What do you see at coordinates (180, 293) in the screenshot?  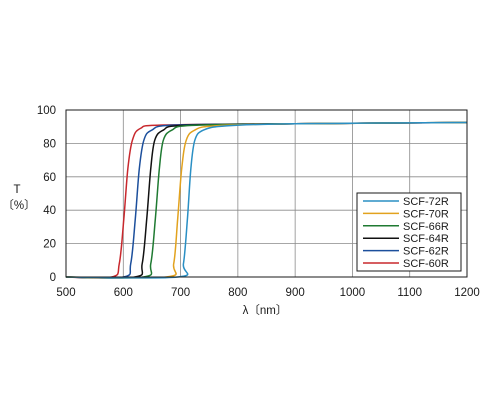 I see `x-tick-label: 700` at bounding box center [180, 293].